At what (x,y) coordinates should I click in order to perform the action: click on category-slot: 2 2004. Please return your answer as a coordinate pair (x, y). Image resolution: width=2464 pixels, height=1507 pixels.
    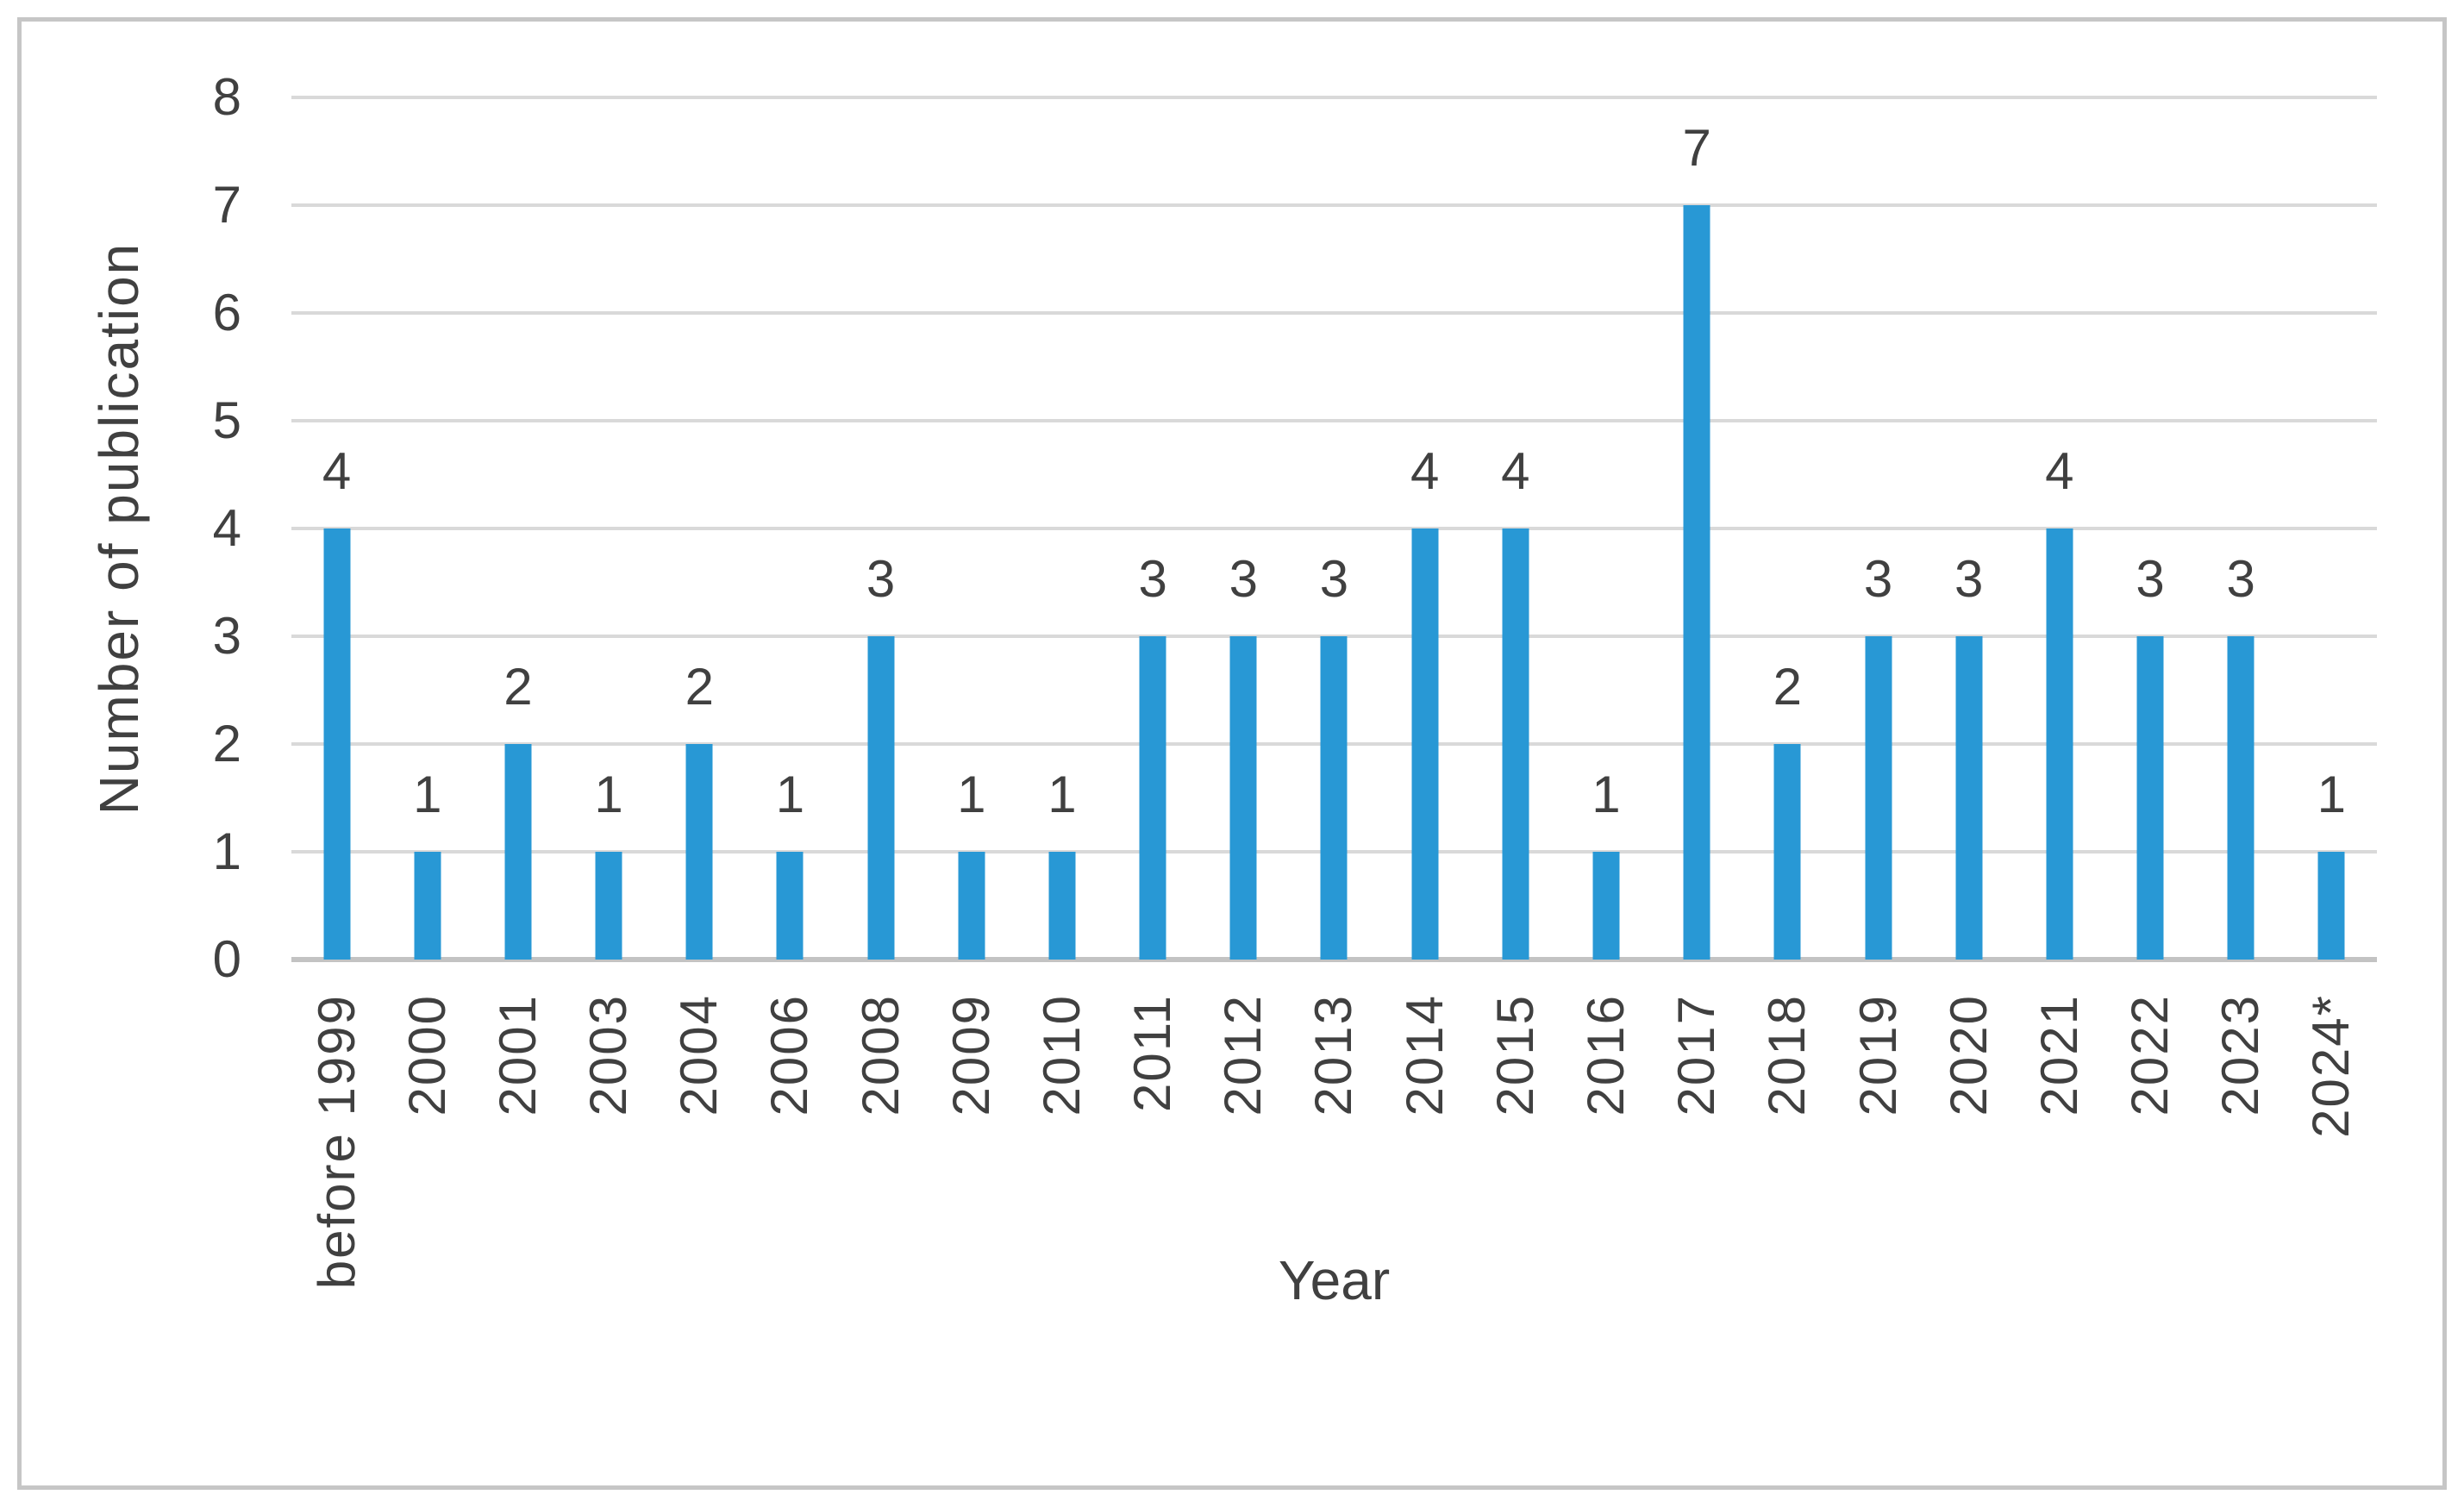
    Looking at the image, I should click on (699, 606).